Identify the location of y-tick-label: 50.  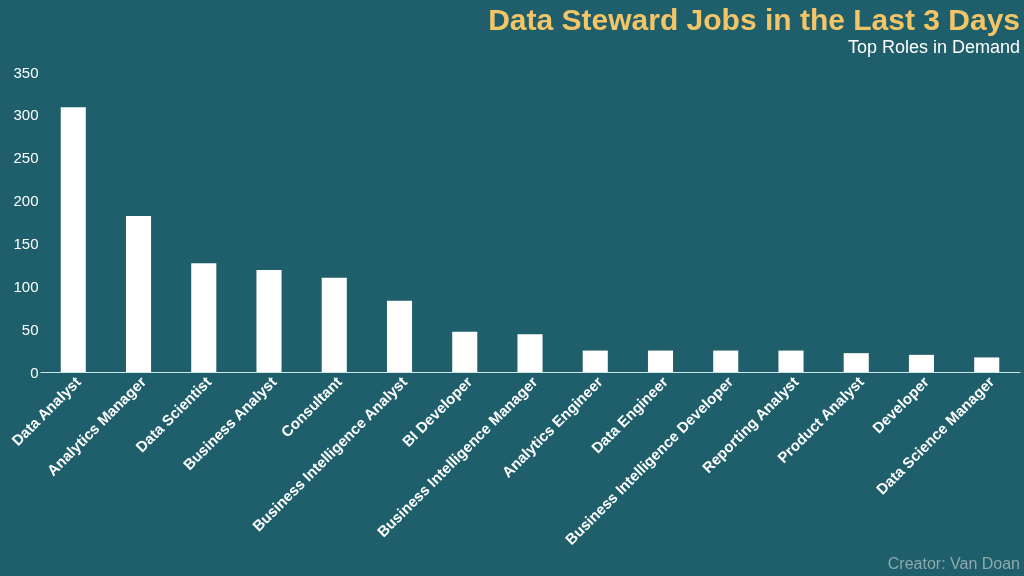
(30, 329).